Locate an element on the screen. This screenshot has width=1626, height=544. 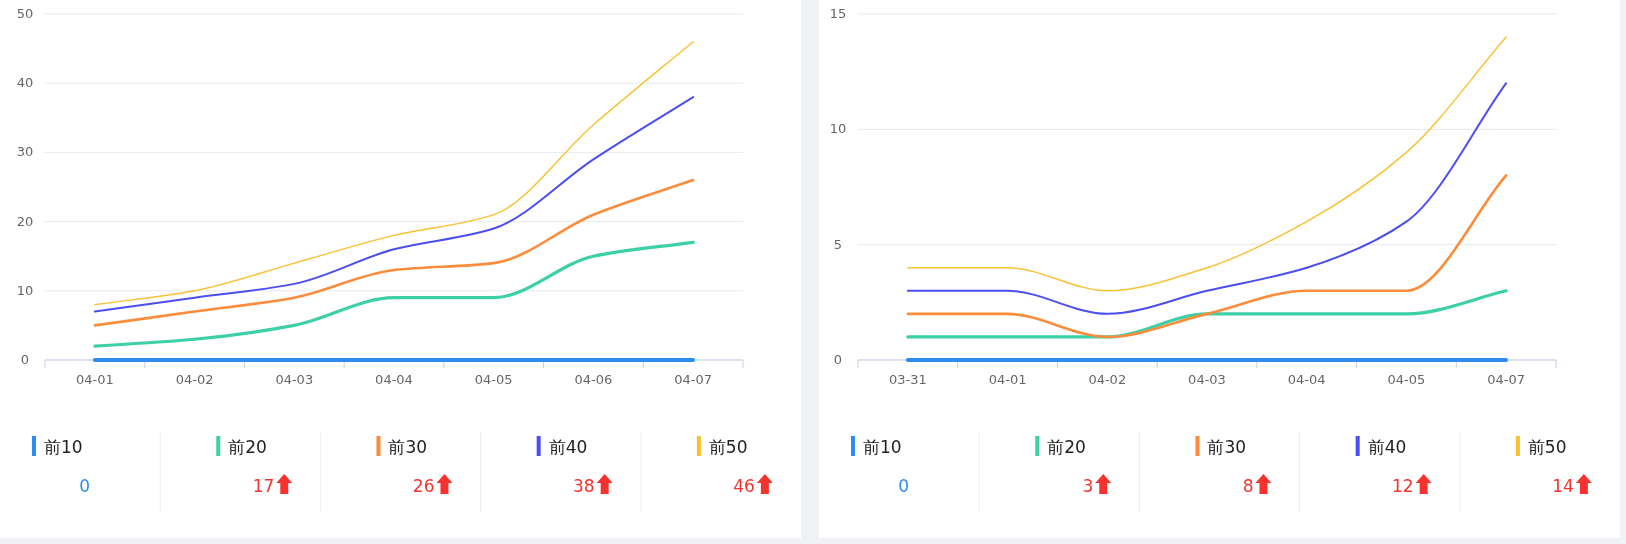
text: 3 is located at coordinates (1088, 486).